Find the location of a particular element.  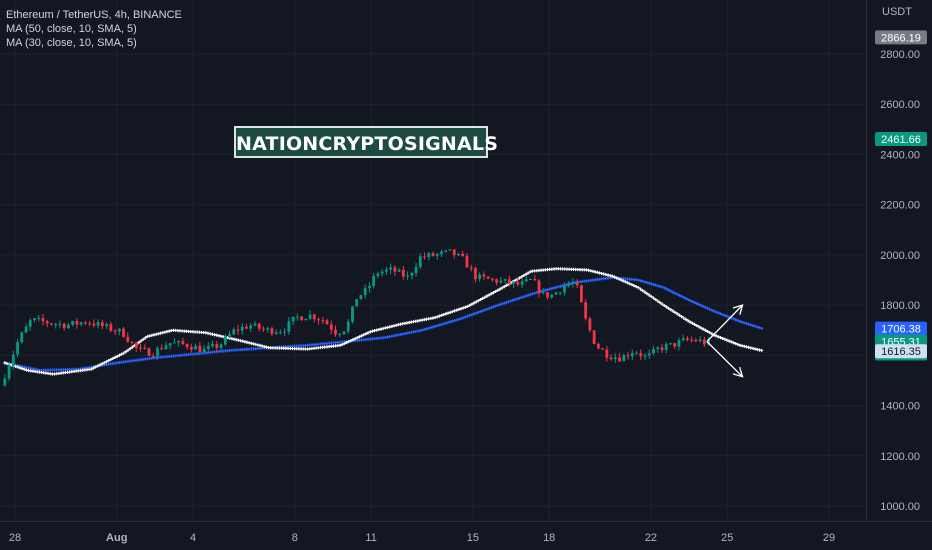

legend-symbol: Ethereum / TetherUS, 4h, BINANCE is located at coordinates (94, 15).